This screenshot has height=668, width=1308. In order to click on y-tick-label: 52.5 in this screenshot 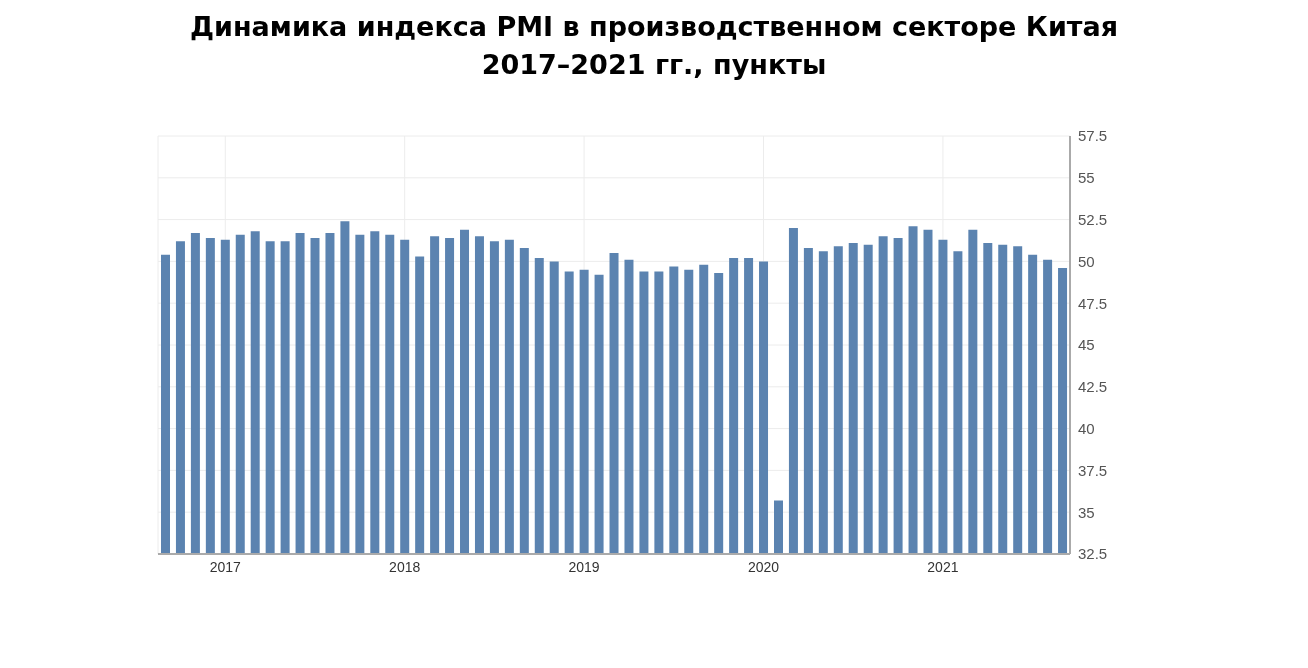, I will do `click(1093, 219)`.